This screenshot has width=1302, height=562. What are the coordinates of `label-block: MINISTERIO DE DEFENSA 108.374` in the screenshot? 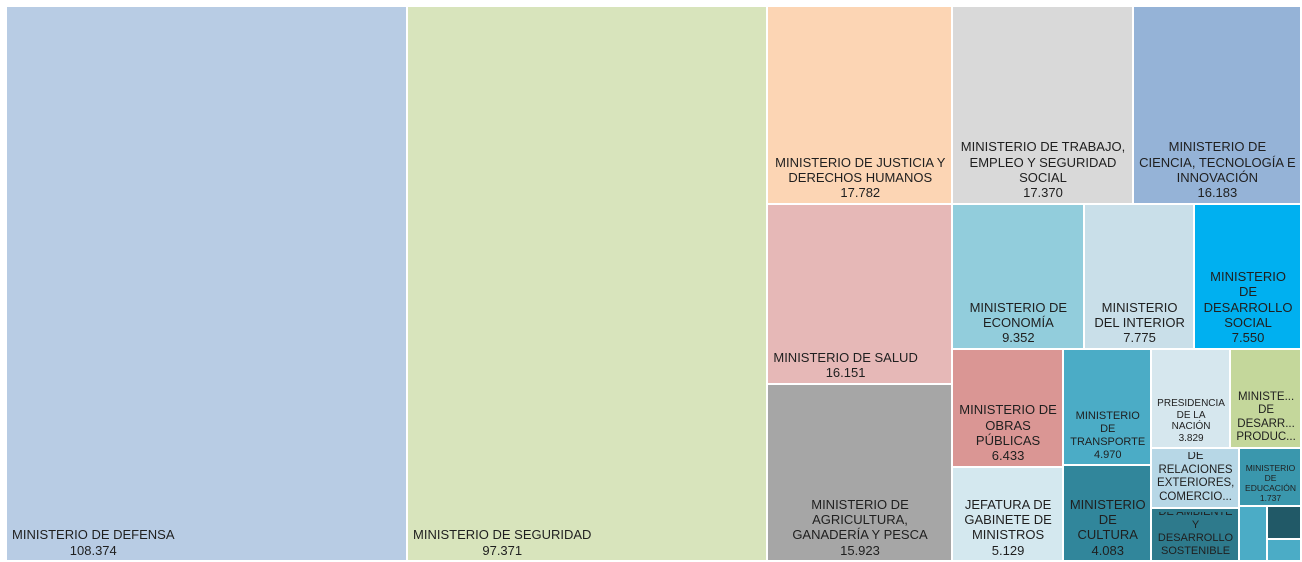 It's located at (93, 542).